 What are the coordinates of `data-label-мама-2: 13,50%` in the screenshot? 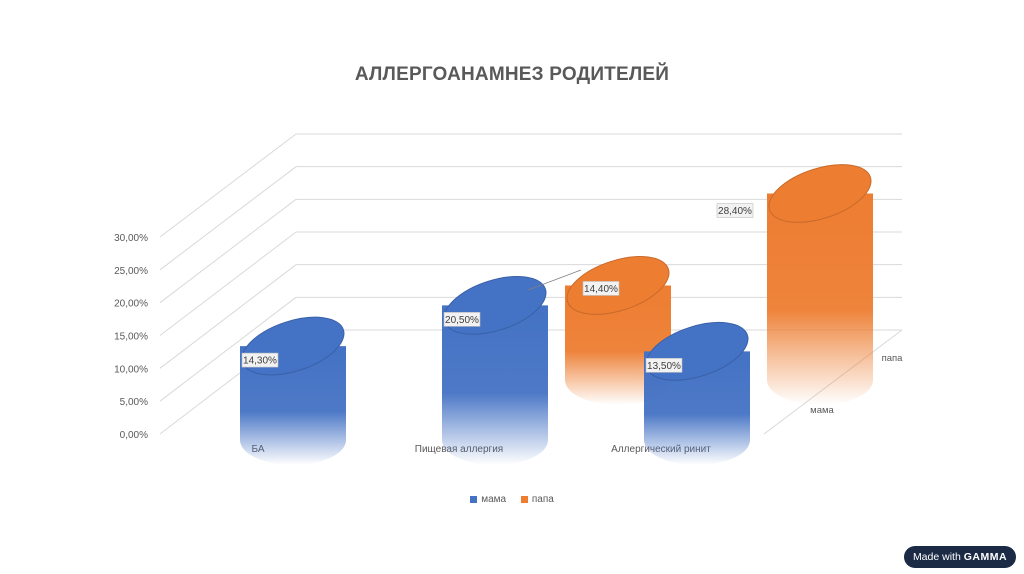 It's located at (664, 366).